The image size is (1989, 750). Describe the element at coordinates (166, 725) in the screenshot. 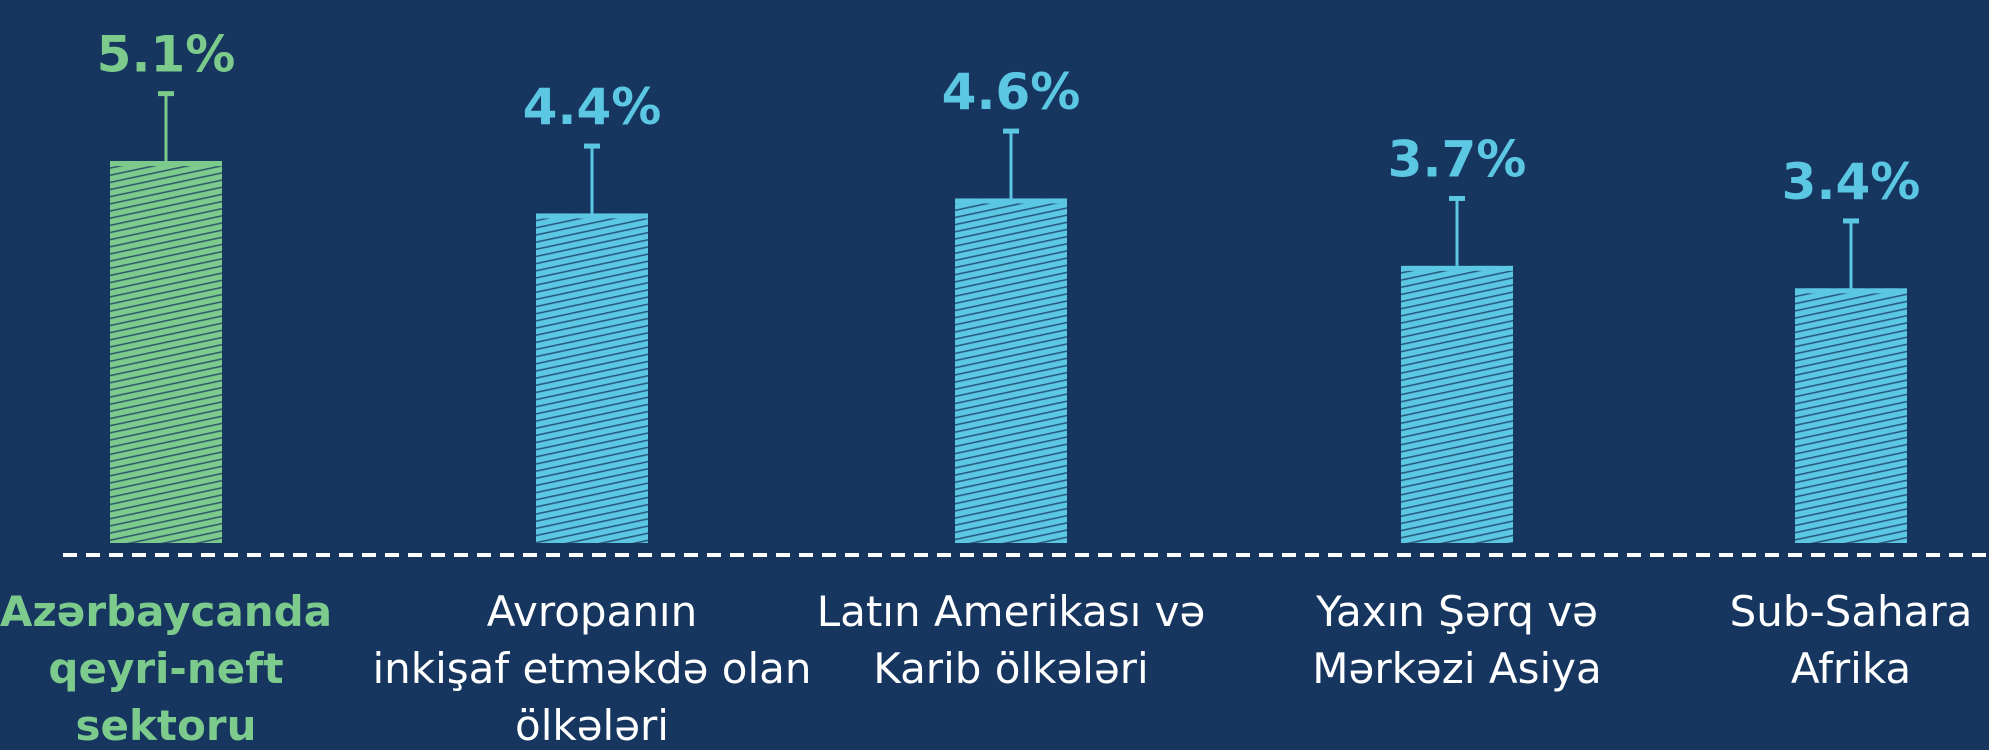

I see `x-tick-label: sektoru` at that location.